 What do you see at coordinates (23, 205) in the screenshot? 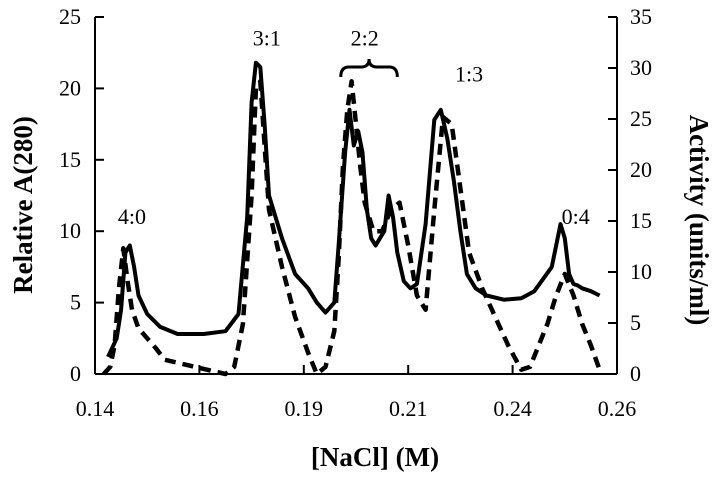
I see `y-axis-left-title: Relative A(280)` at bounding box center [23, 205].